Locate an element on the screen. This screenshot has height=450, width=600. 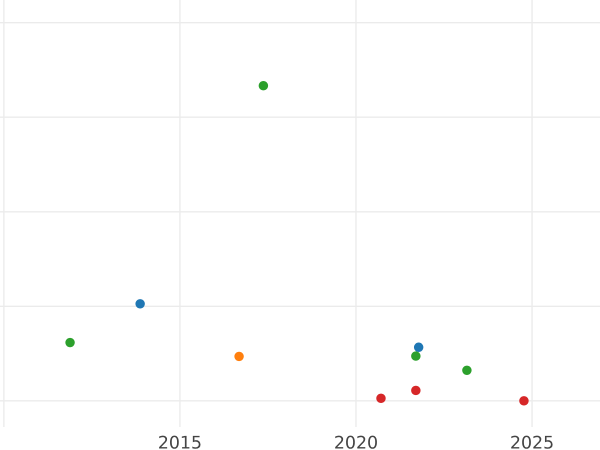
x-tick-label: 2015 is located at coordinates (180, 442).